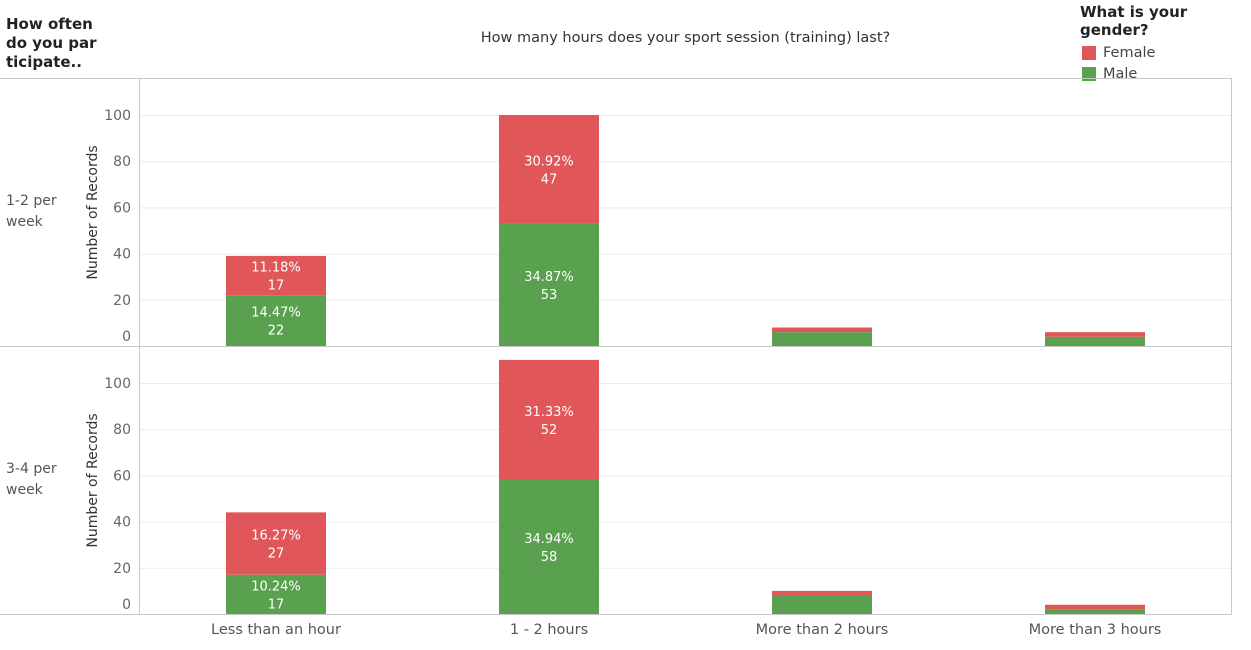 This screenshot has width=1251, height=650. Describe the element at coordinates (276, 630) in the screenshot. I see `x-tick-label: Less than an hour` at that location.